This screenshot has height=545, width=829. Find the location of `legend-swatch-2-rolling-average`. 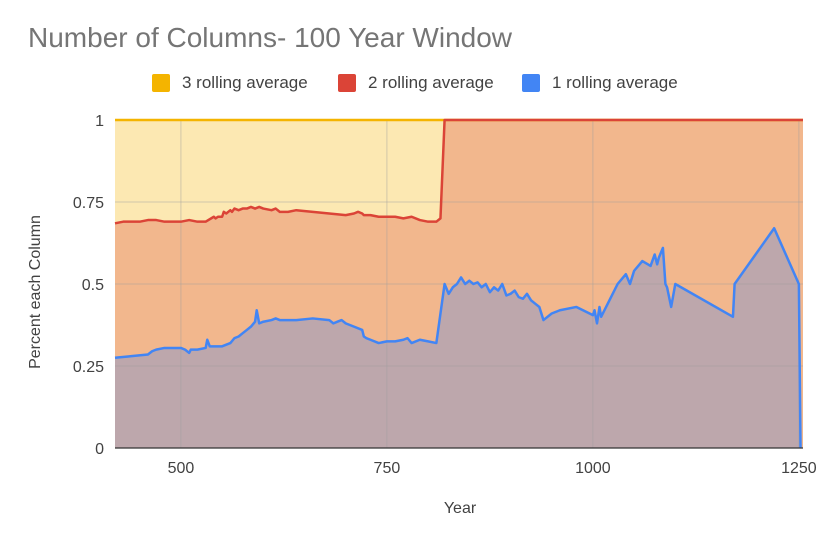

legend-swatch-2-rolling-average is located at coordinates (347, 83).